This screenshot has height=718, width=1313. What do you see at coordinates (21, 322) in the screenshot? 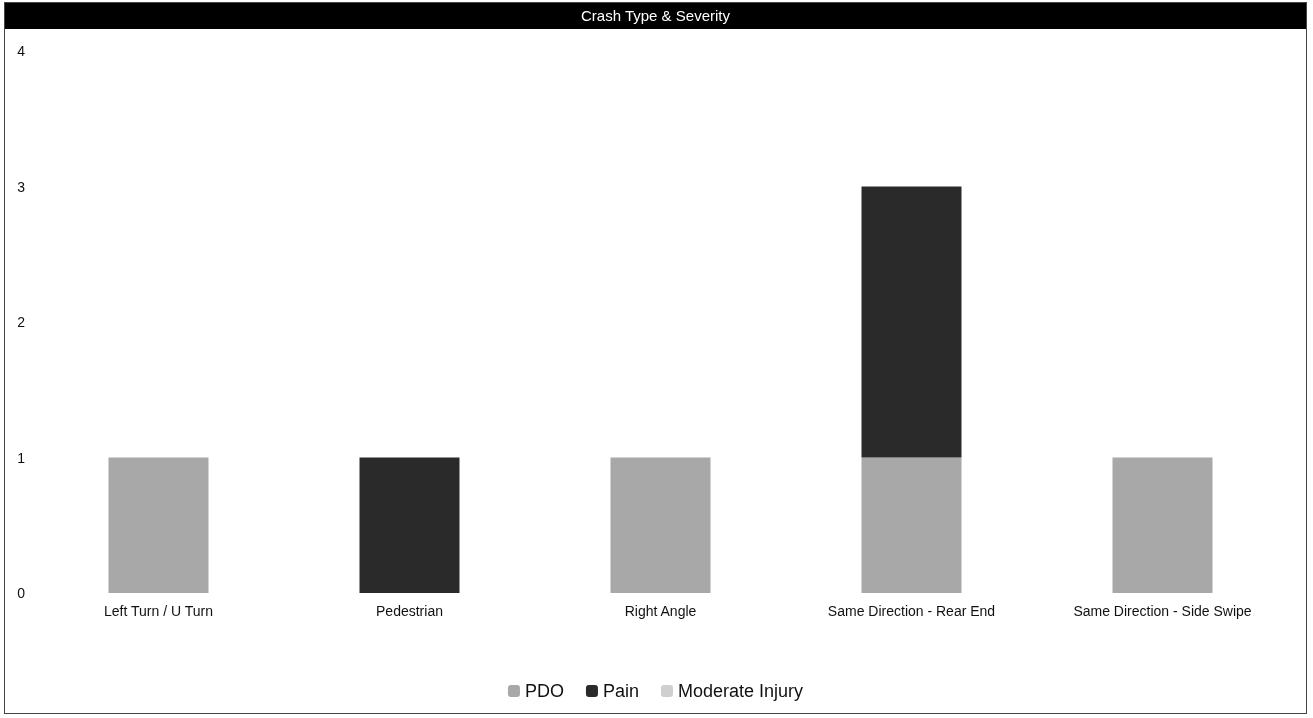
I see `y-tick-label: 2` at bounding box center [21, 322].